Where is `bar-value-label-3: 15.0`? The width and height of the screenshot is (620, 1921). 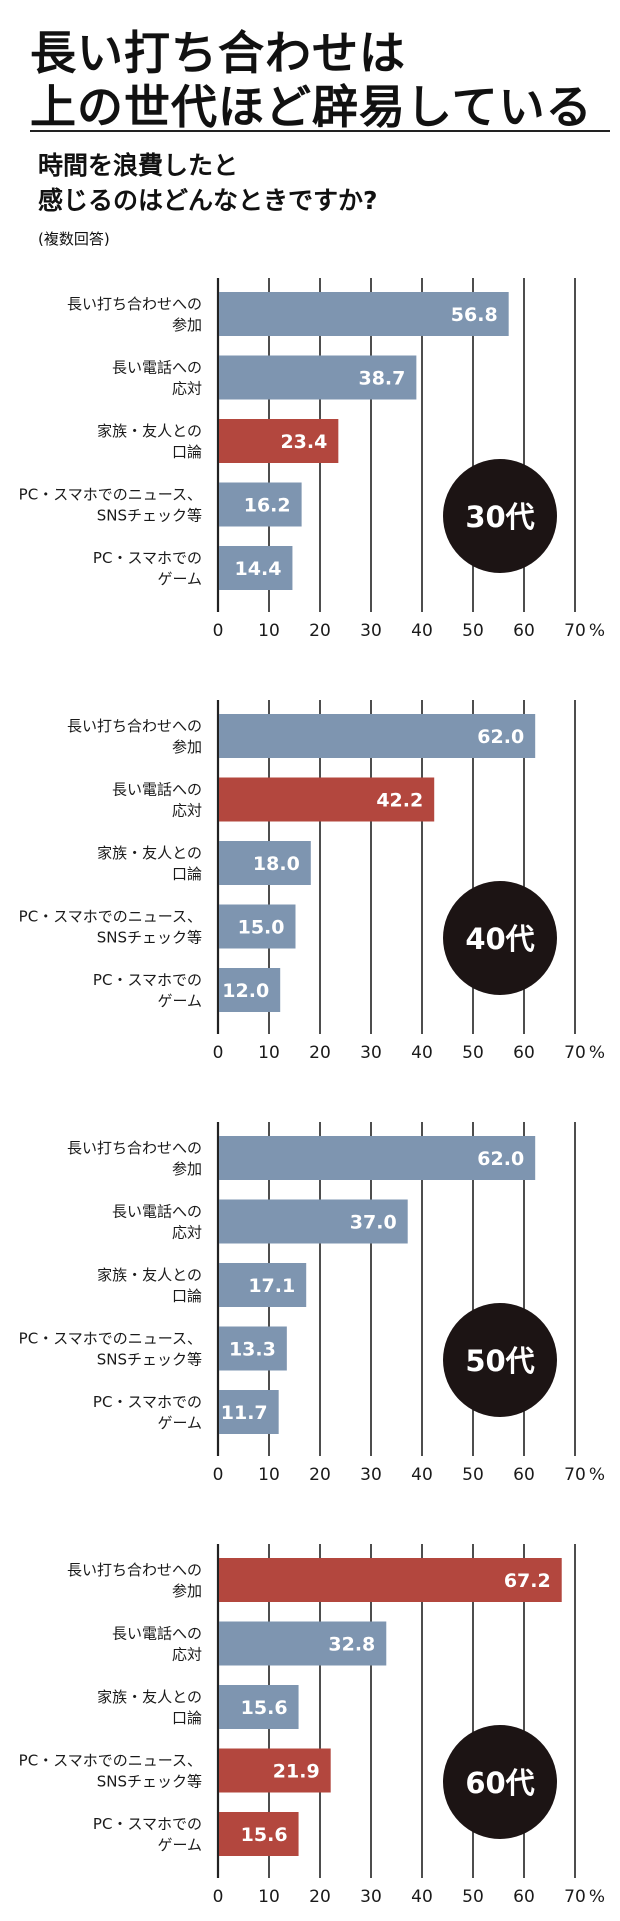
bar-value-label-3: 15.0 is located at coordinates (261, 928).